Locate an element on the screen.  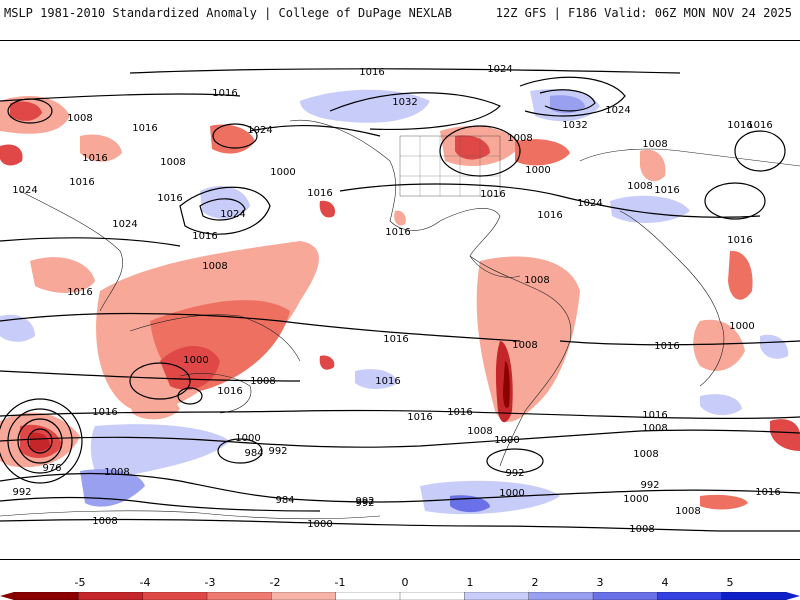
colorbar-tick-label: 1 is located at coordinates (470, 582).